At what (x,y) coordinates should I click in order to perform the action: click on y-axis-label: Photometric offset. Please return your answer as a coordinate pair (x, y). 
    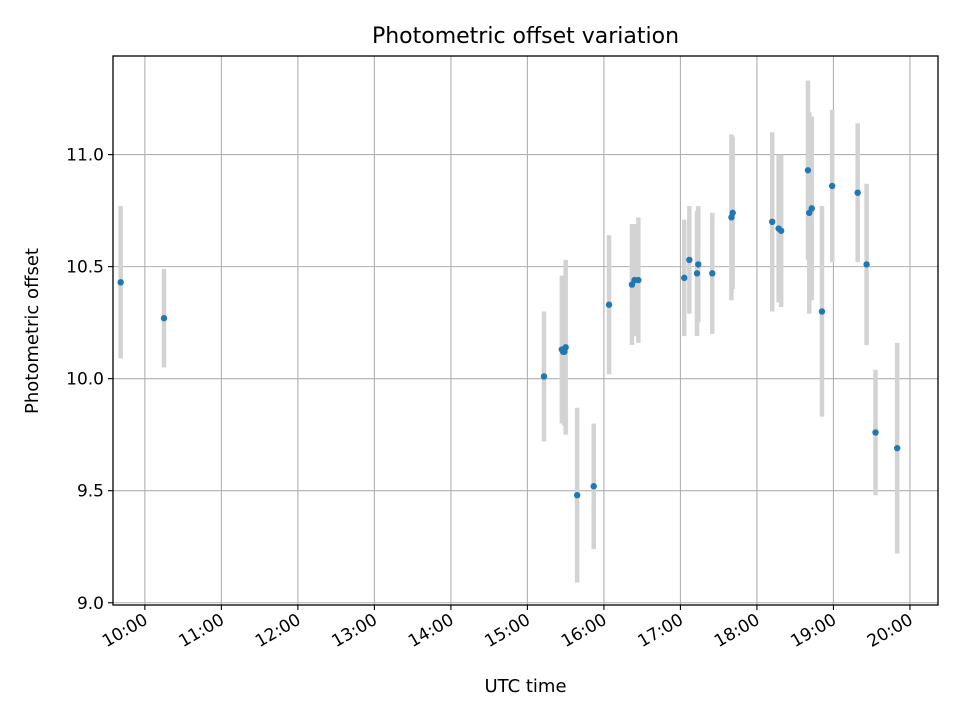
    Looking at the image, I should click on (32, 331).